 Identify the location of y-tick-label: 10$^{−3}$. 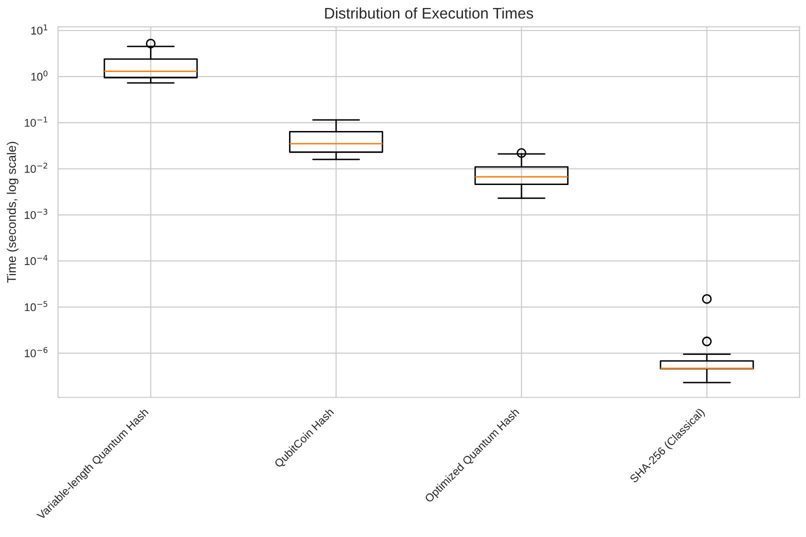
(36, 213).